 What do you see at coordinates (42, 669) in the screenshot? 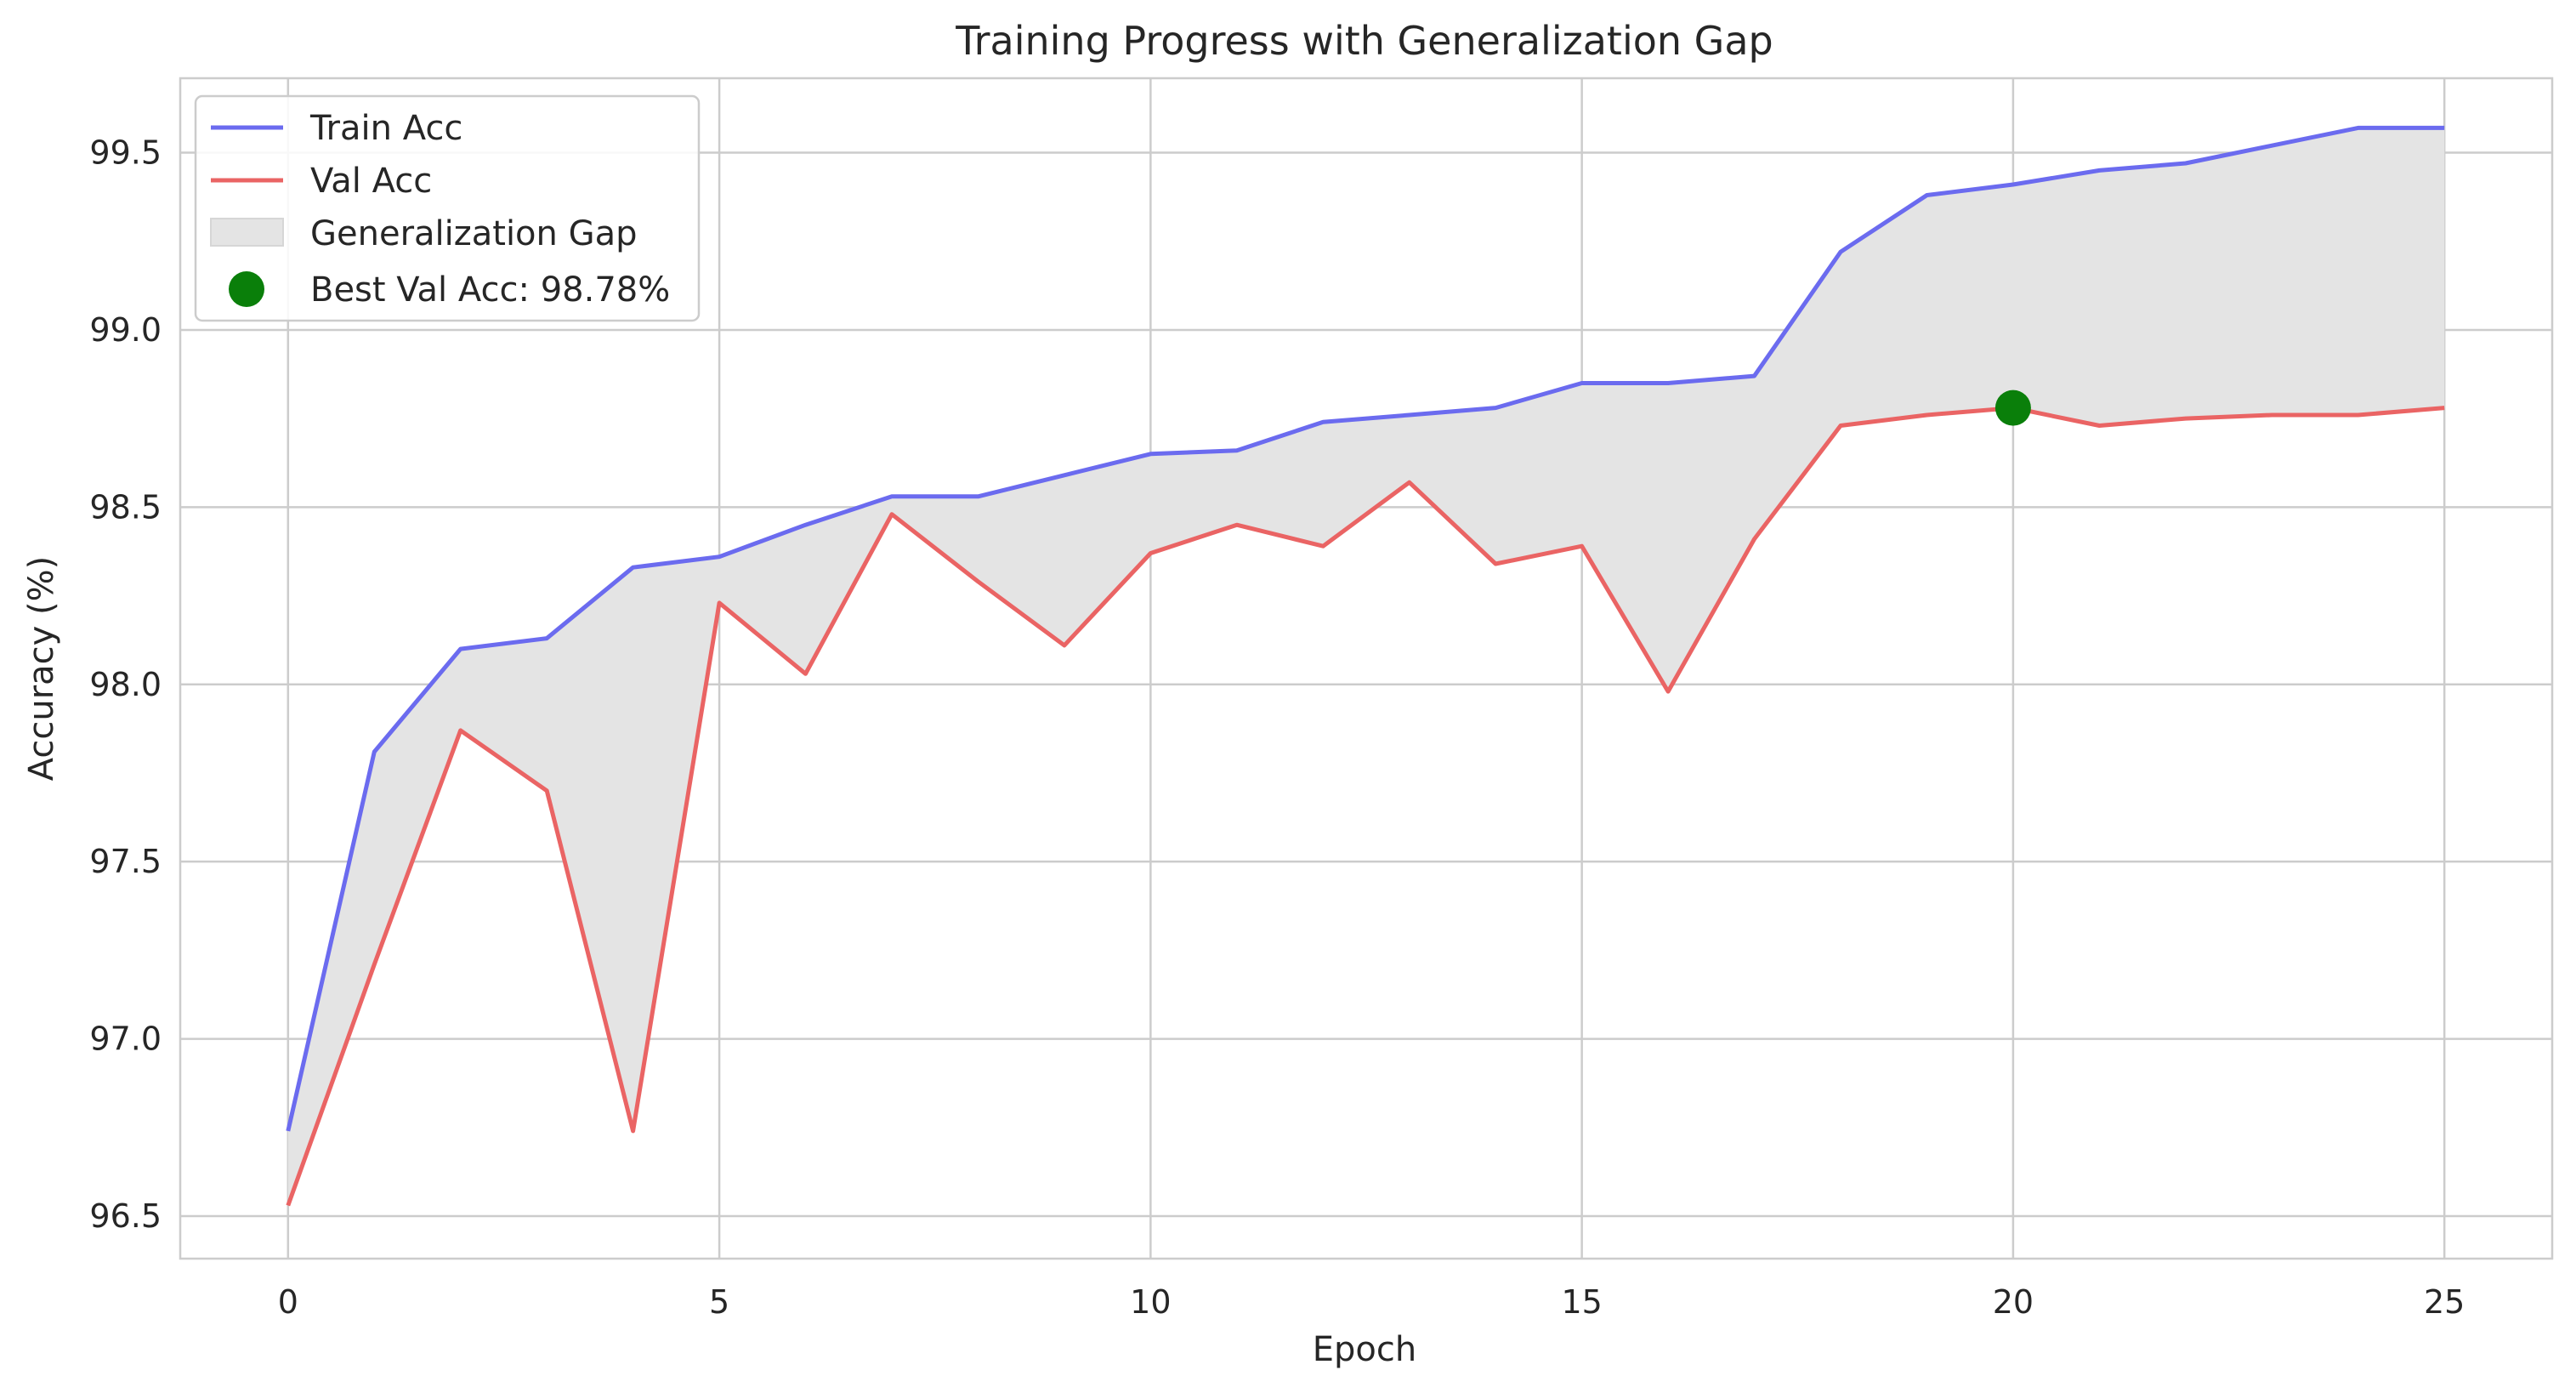
I see `y-axis-label: Accuracy (%)` at bounding box center [42, 669].